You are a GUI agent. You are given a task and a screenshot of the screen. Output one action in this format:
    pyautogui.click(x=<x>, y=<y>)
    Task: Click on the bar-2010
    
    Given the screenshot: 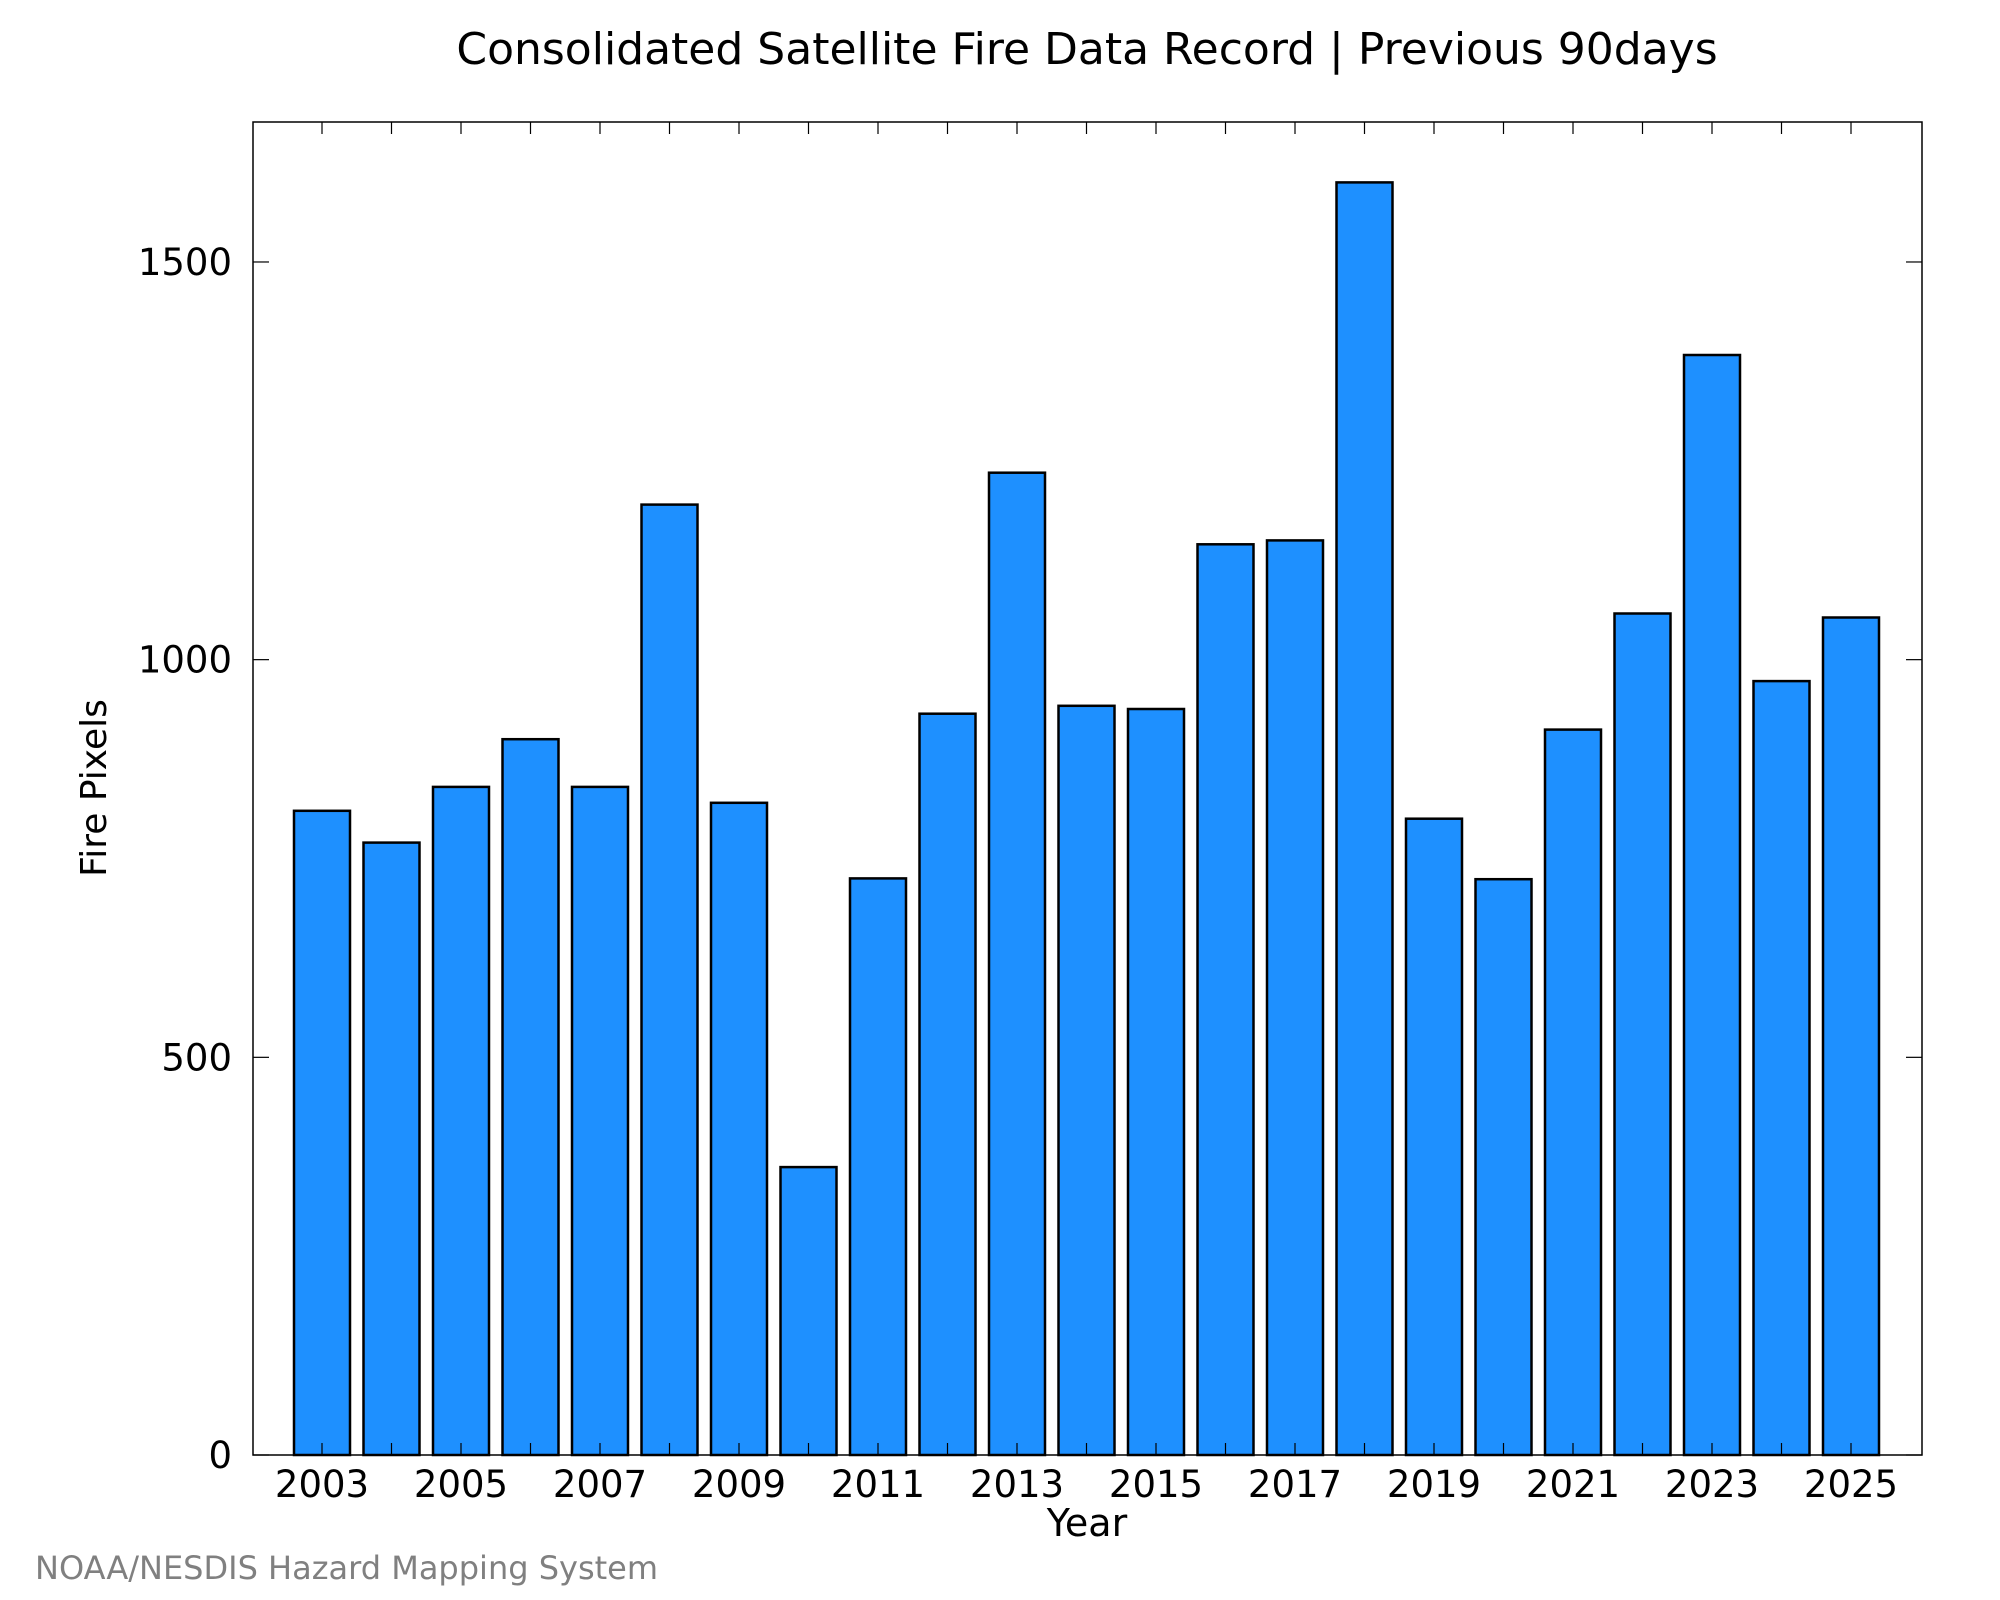 What is the action you would take?
    pyautogui.click(x=808, y=1311)
    